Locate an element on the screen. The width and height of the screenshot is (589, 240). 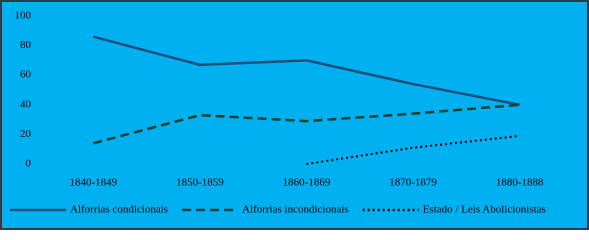
y-tick-label: 40 is located at coordinates (26, 104).